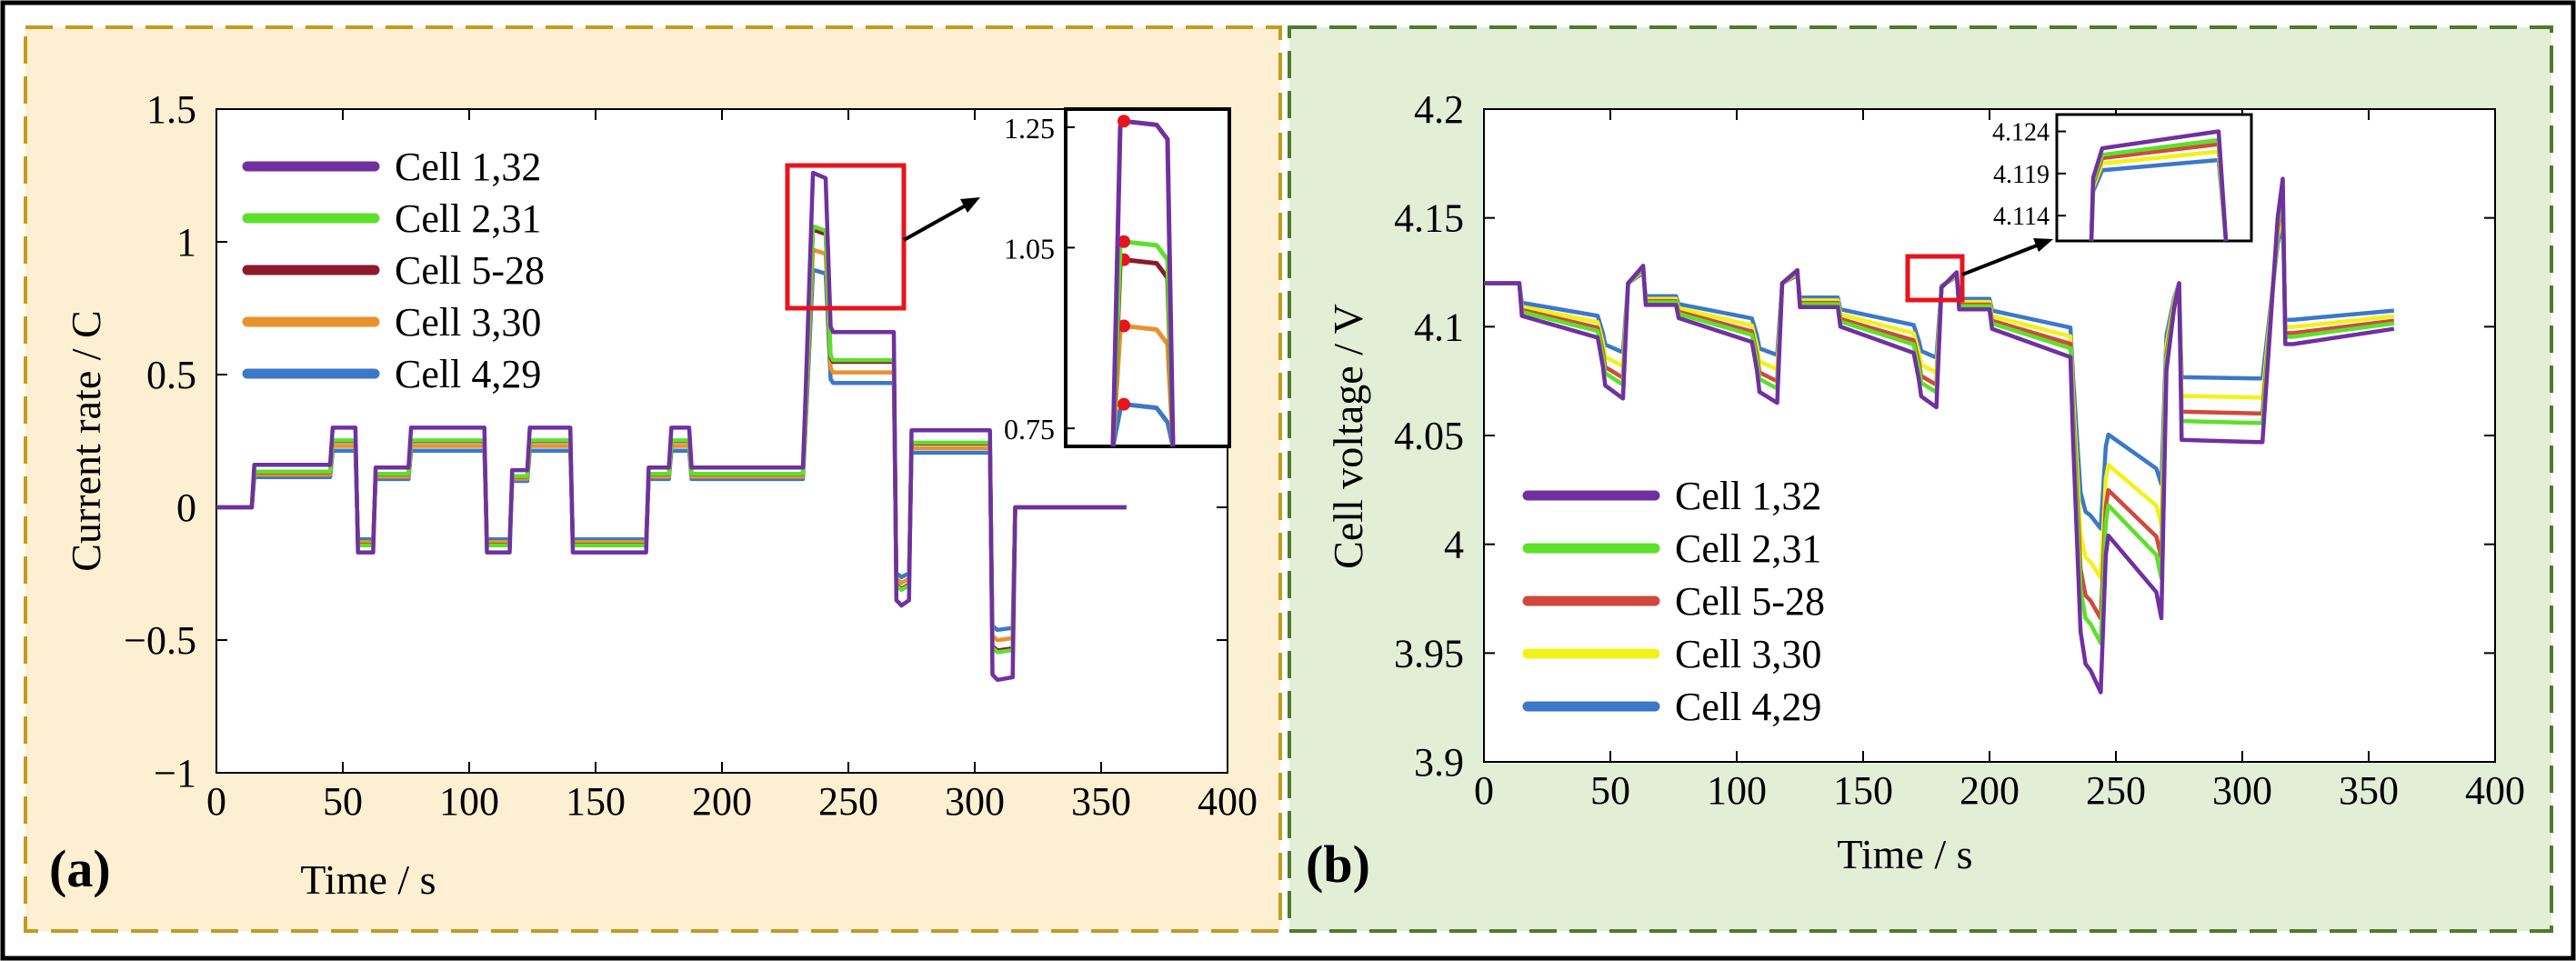  What do you see at coordinates (1999, 260) in the screenshot?
I see `panel-b-zoom-arrow` at bounding box center [1999, 260].